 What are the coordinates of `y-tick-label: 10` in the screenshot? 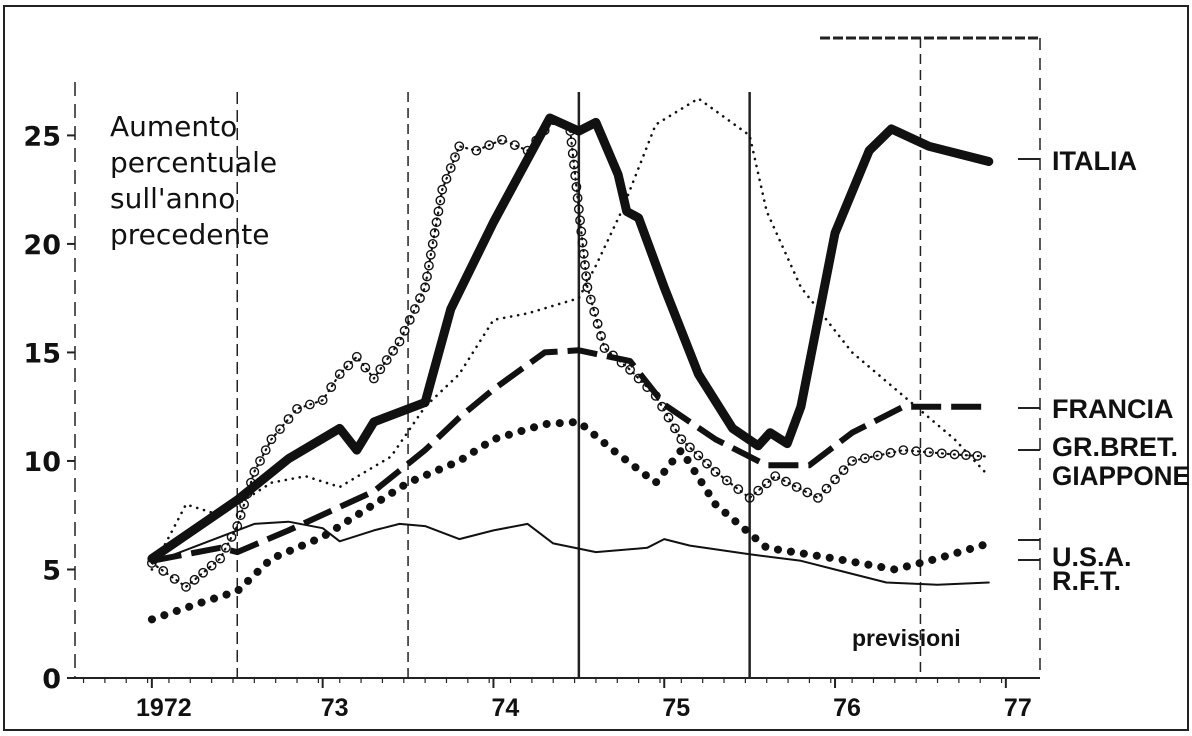 It's located at (42, 462).